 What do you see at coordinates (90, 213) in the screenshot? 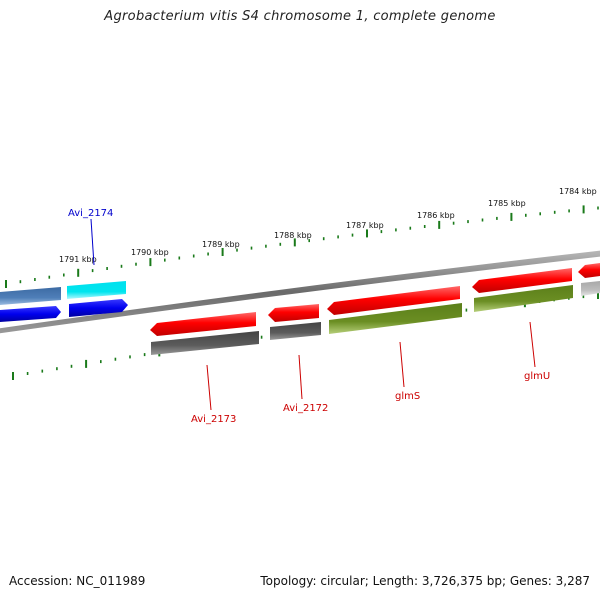
I see `gene-label-avi2174: Avi_2174` at bounding box center [90, 213].